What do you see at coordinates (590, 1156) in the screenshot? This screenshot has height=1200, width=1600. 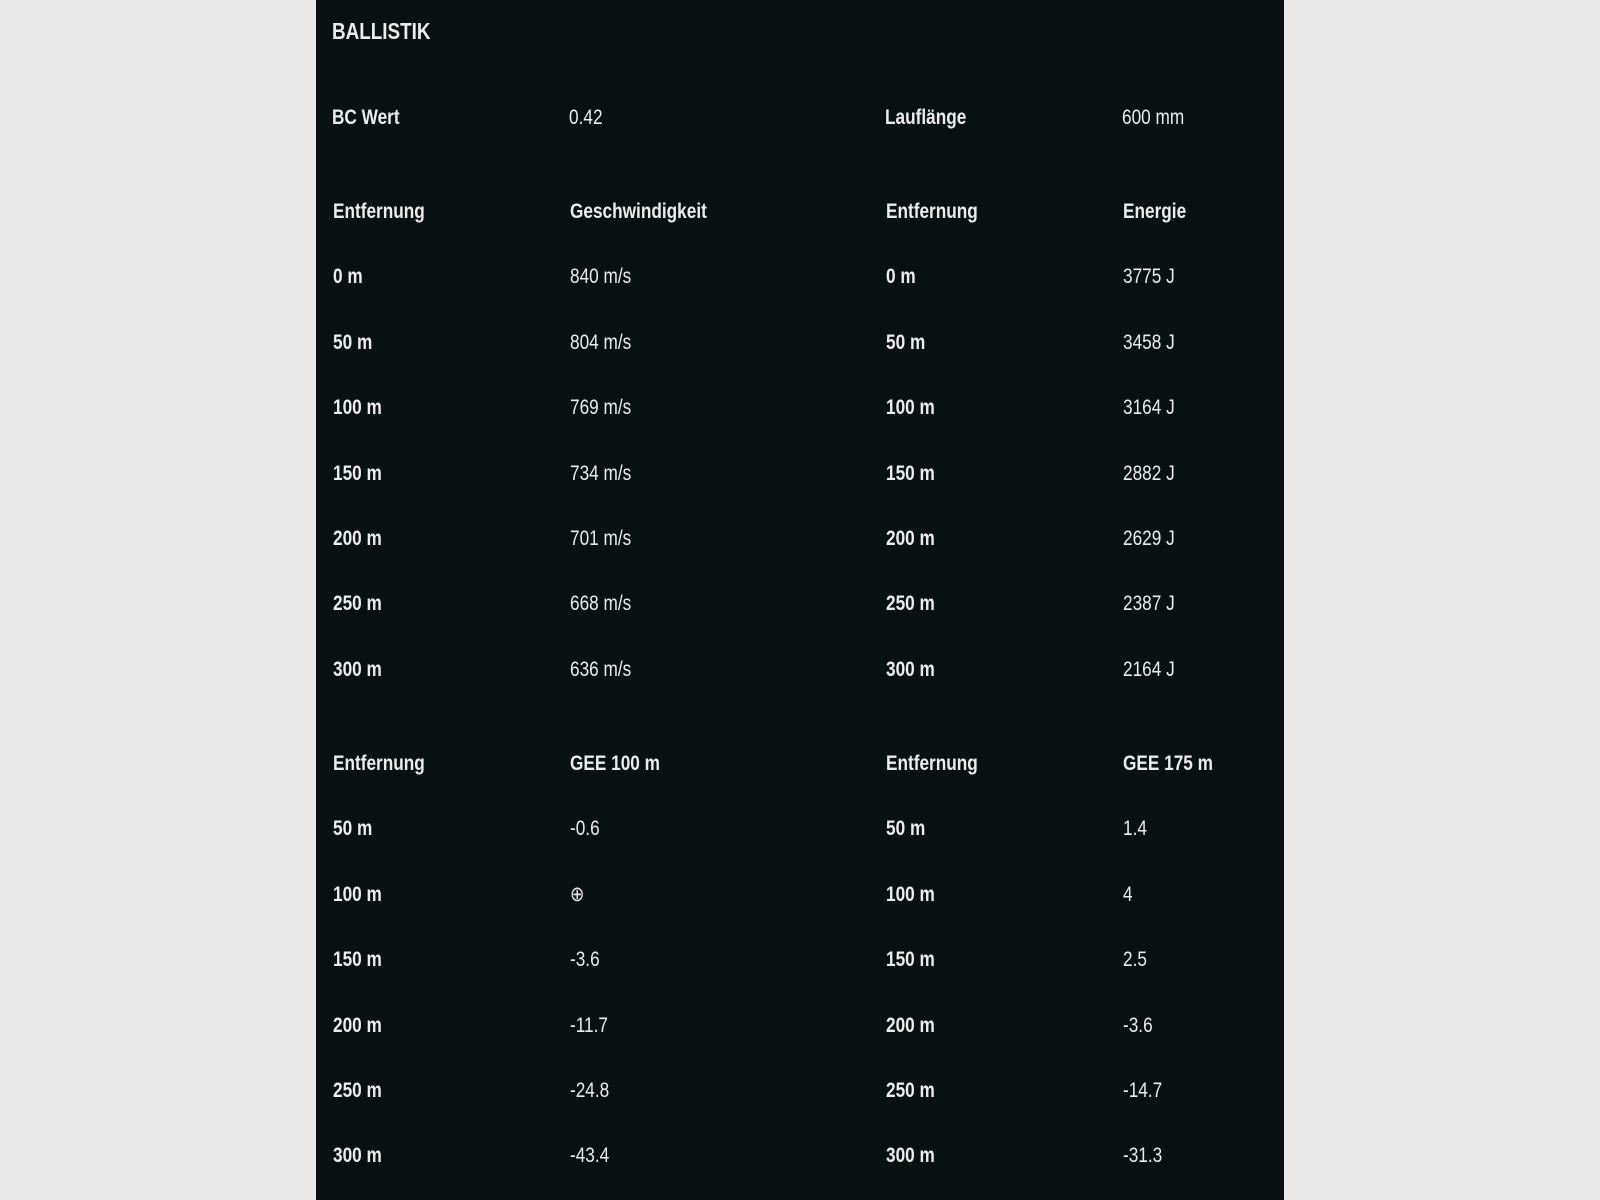 I see `value-cell: -43.4` at bounding box center [590, 1156].